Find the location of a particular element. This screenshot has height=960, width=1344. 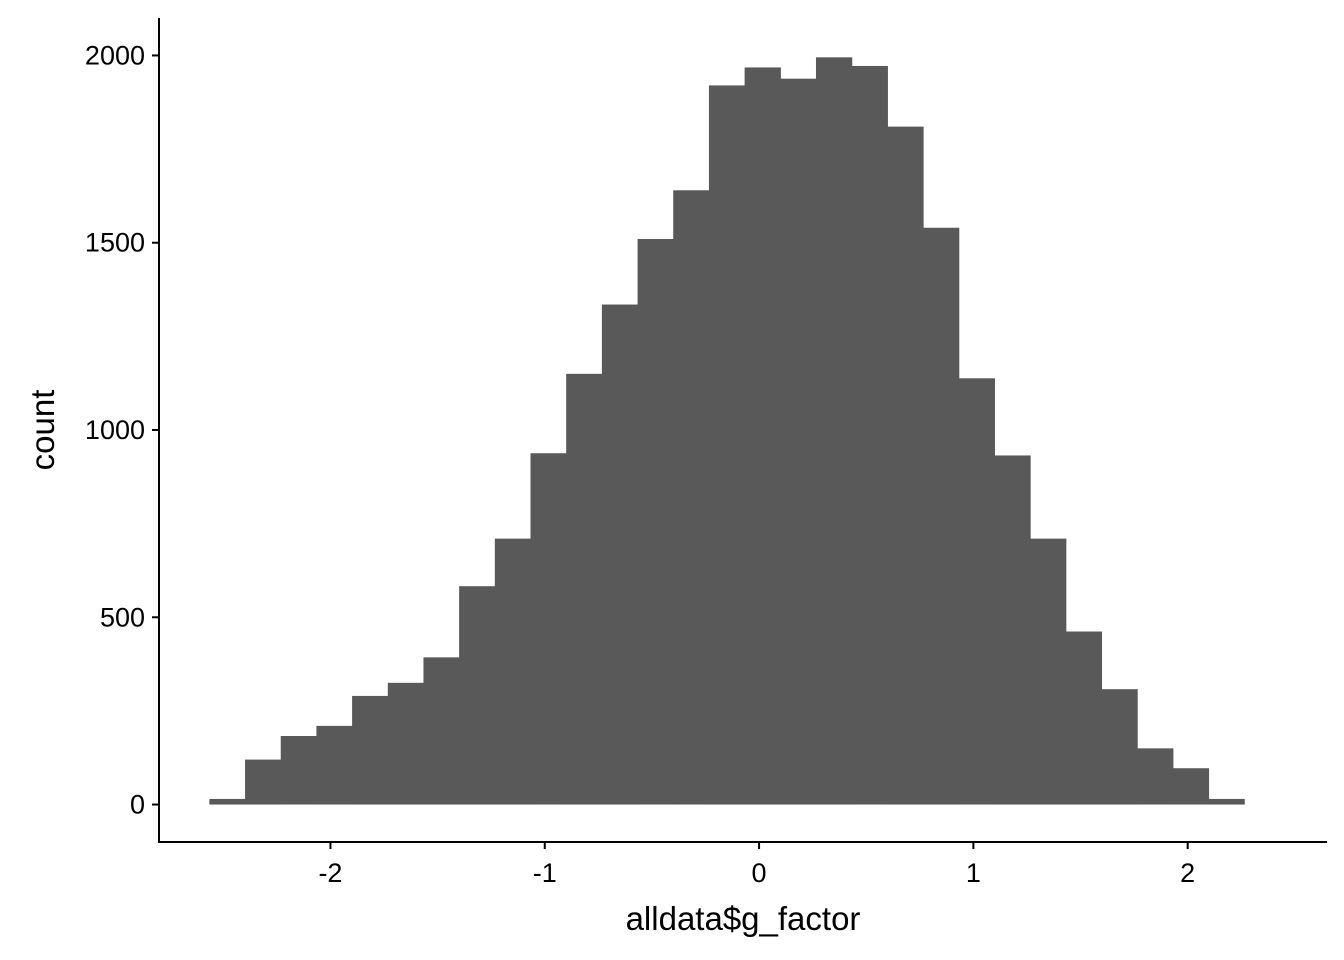

x-tick-label: -1 is located at coordinates (545, 873).